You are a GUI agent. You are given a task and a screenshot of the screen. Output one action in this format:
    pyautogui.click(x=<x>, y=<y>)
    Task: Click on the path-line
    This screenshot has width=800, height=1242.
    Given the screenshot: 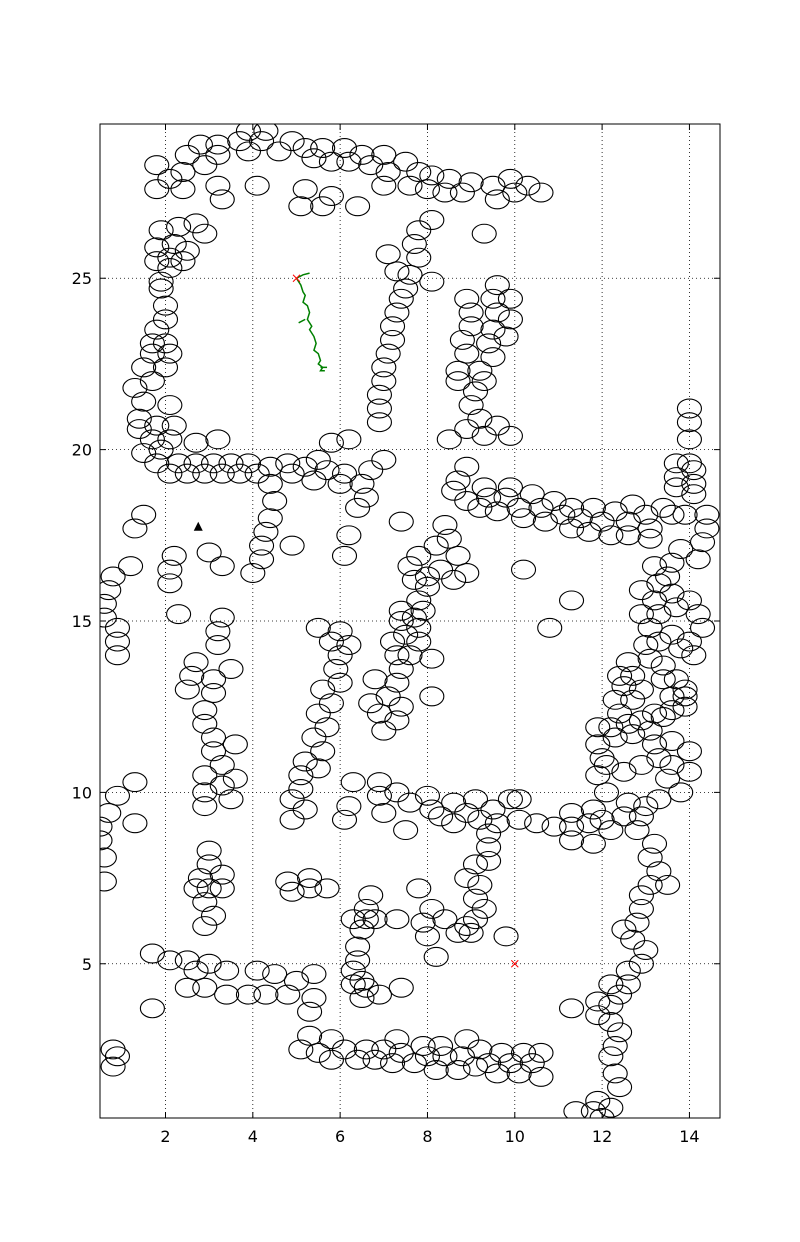 What is the action you would take?
    pyautogui.click(x=310, y=324)
    